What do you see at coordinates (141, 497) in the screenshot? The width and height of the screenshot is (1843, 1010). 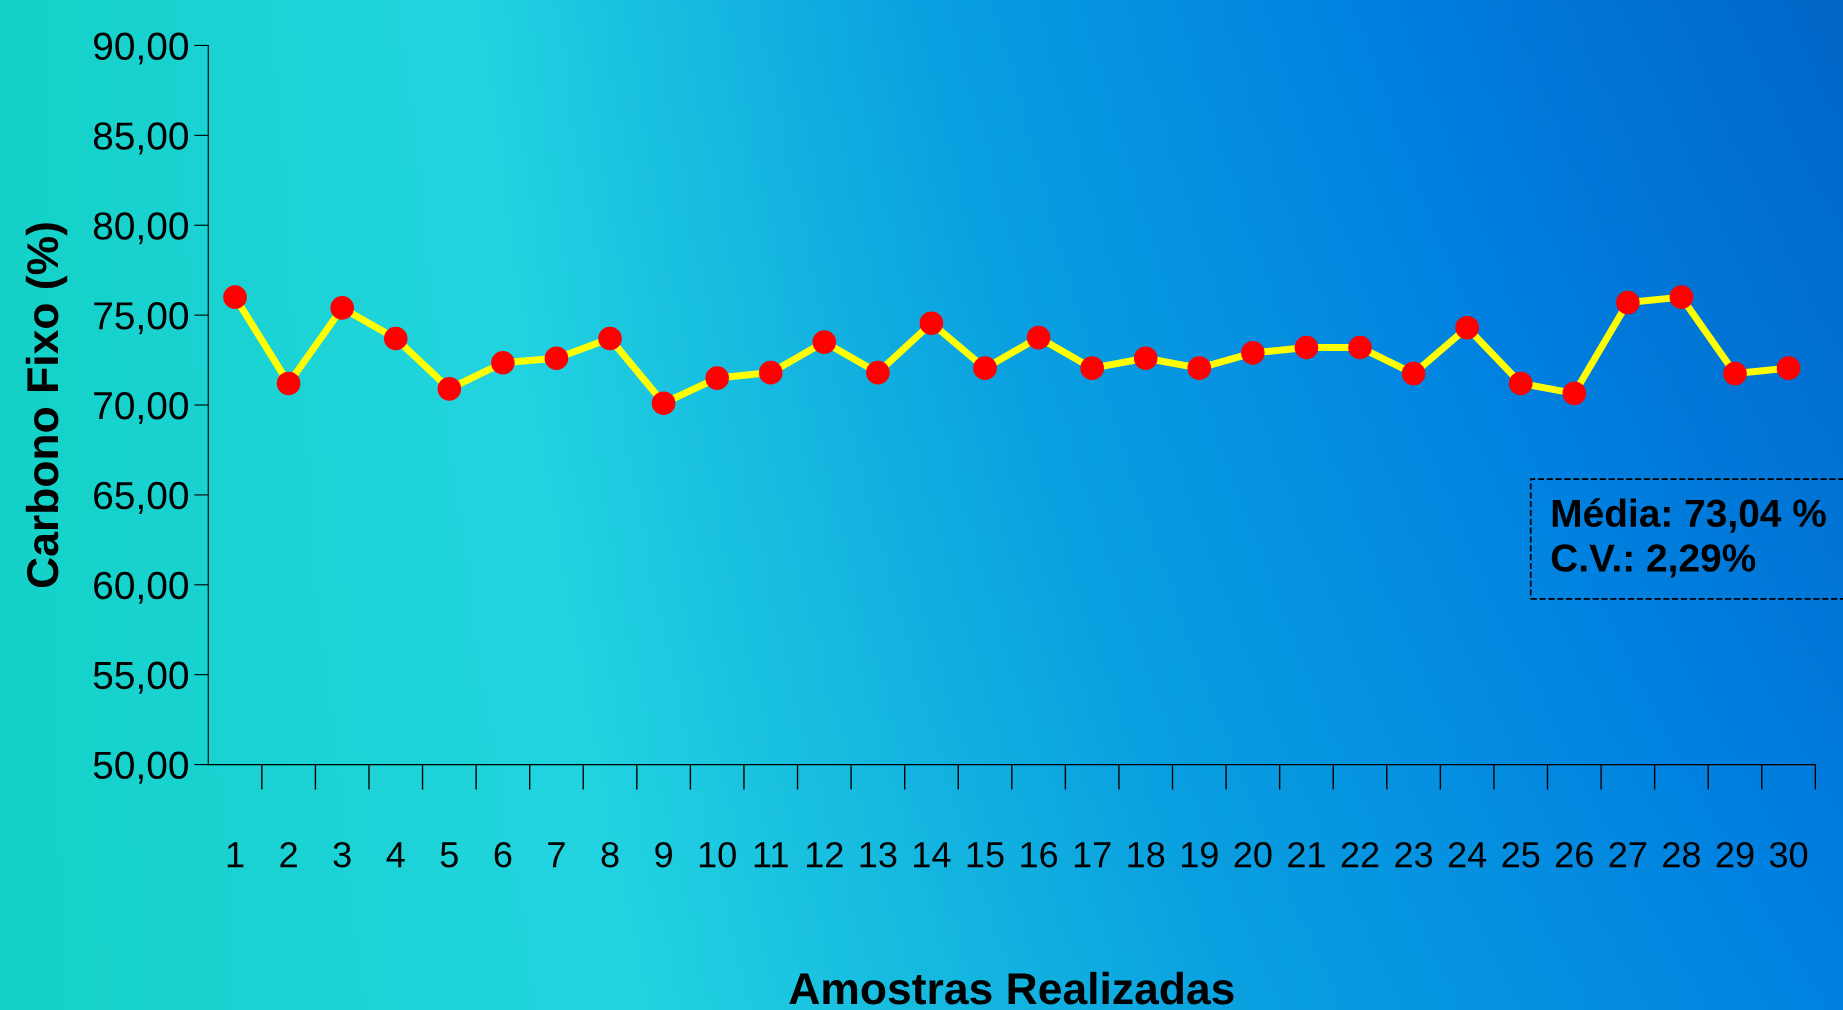 I see `y-tick-label: 65,00` at bounding box center [141, 497].